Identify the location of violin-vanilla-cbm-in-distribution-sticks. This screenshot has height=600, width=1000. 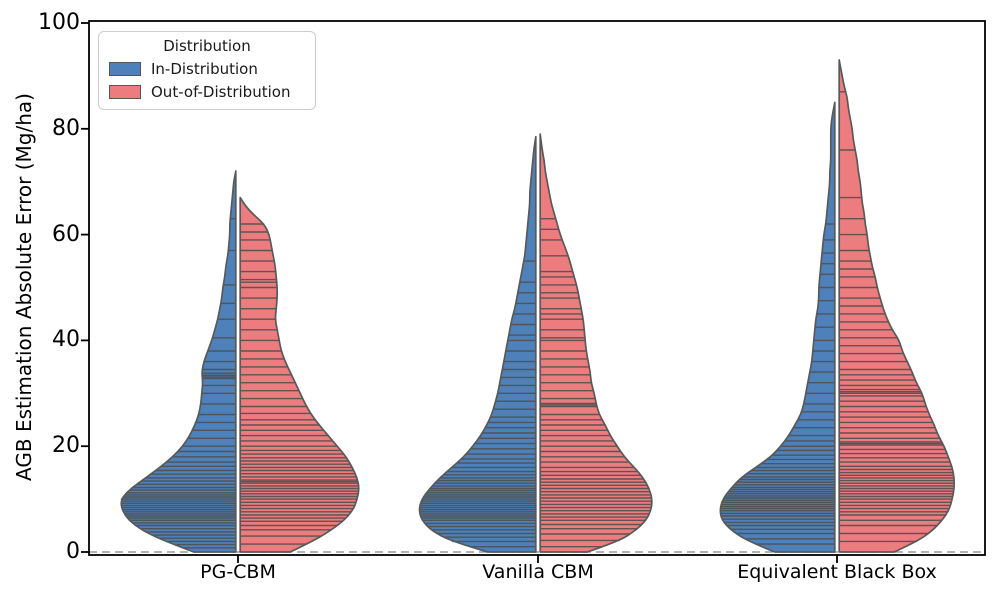
(477, 404).